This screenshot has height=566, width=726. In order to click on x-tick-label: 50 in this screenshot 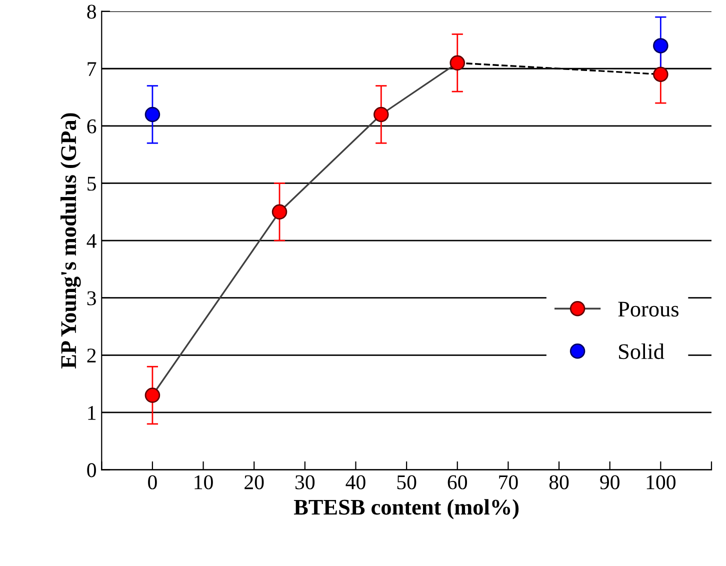, I will do `click(406, 482)`.